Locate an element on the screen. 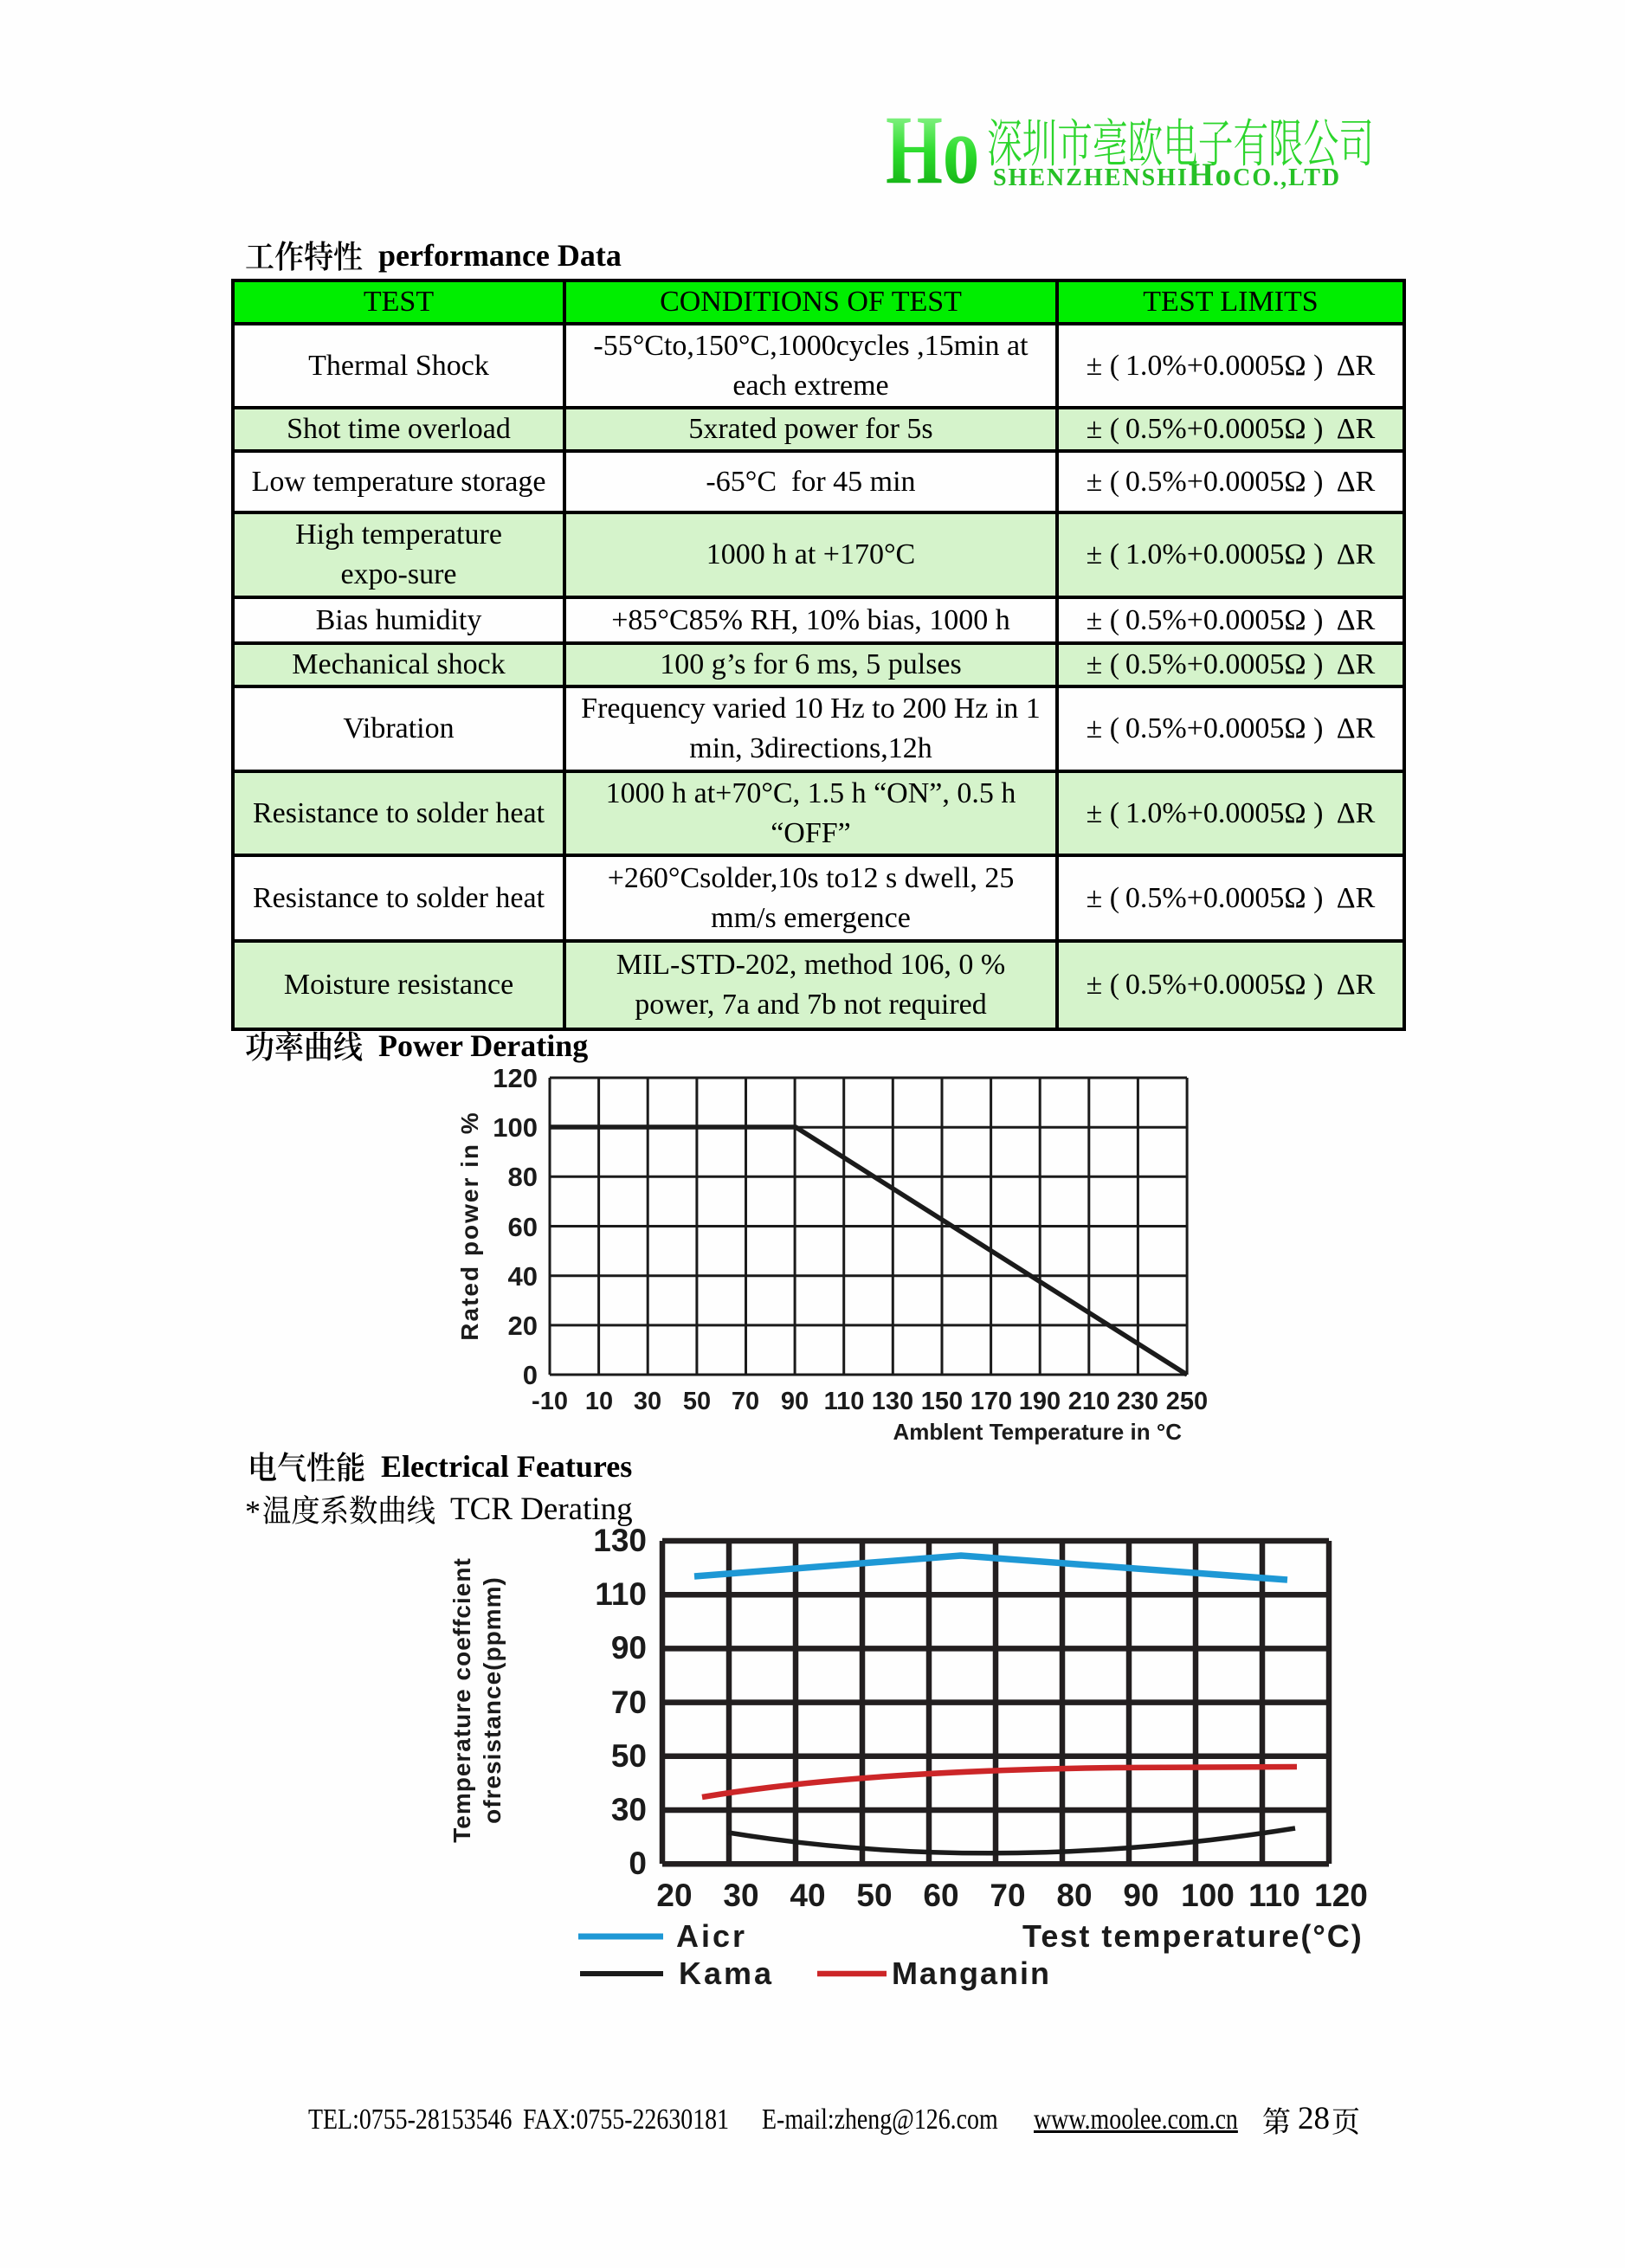  svg-text: 210 is located at coordinates (1089, 1401).